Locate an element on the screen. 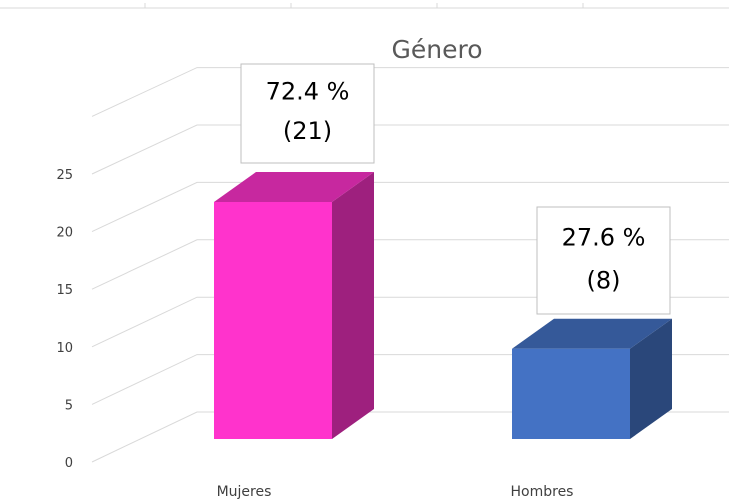 This screenshot has width=729, height=499. y-tick-label: 20 is located at coordinates (64, 233).